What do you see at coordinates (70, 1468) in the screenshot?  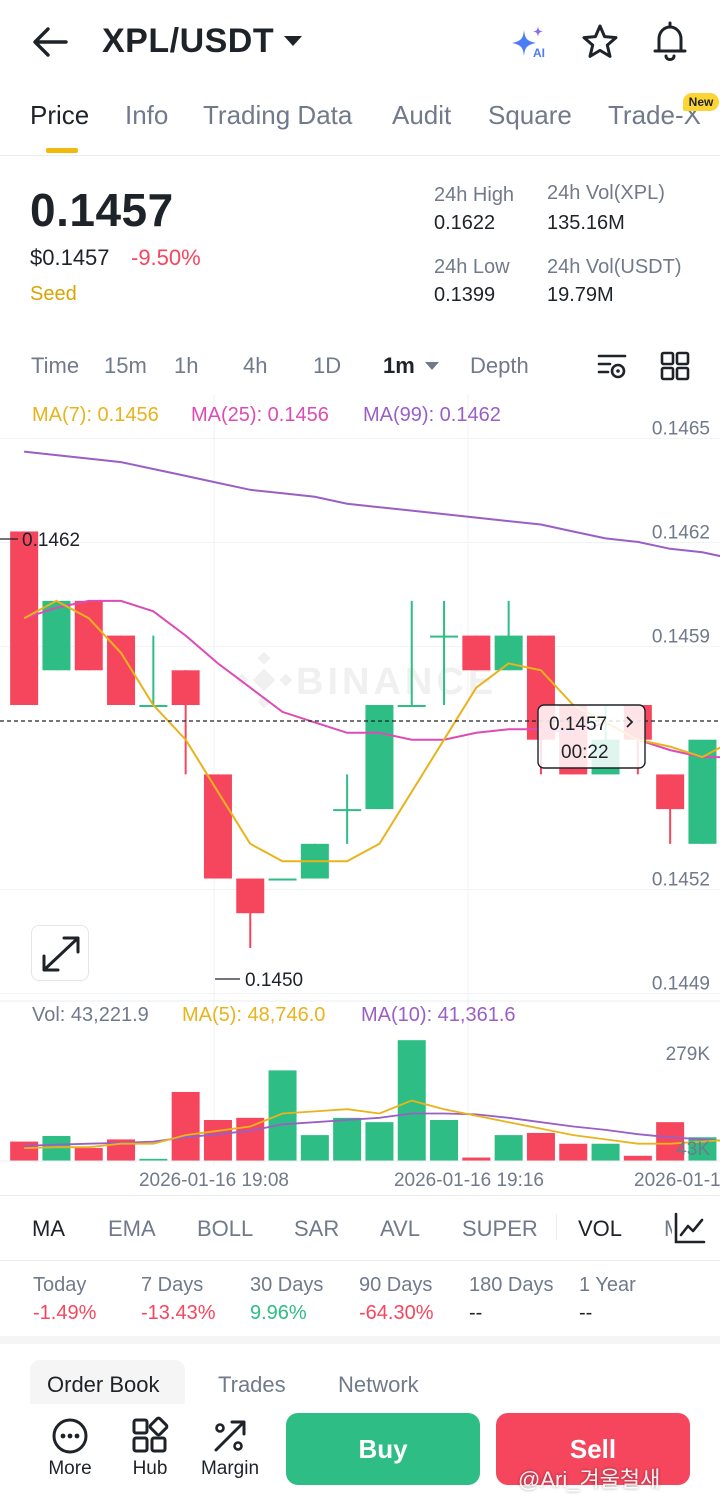 I see `more-label: More` at bounding box center [70, 1468].